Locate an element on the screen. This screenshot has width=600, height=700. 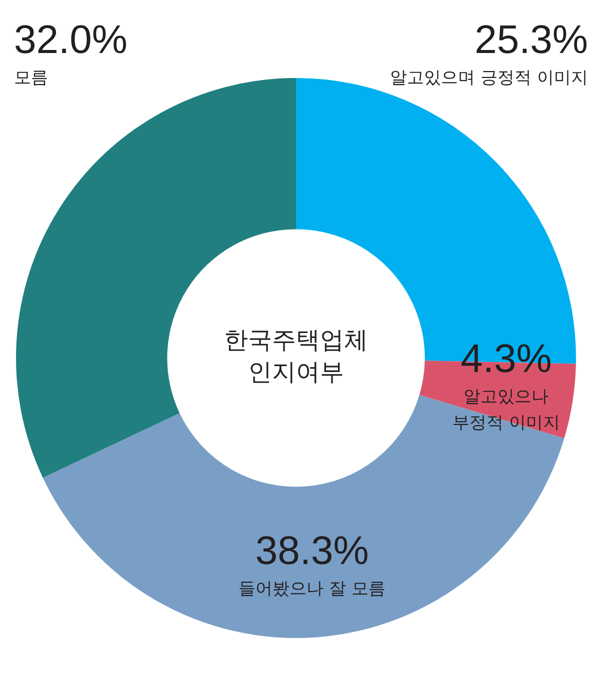
slice-label: 알고있으며 긍정적 이미지 is located at coordinates (489, 78).